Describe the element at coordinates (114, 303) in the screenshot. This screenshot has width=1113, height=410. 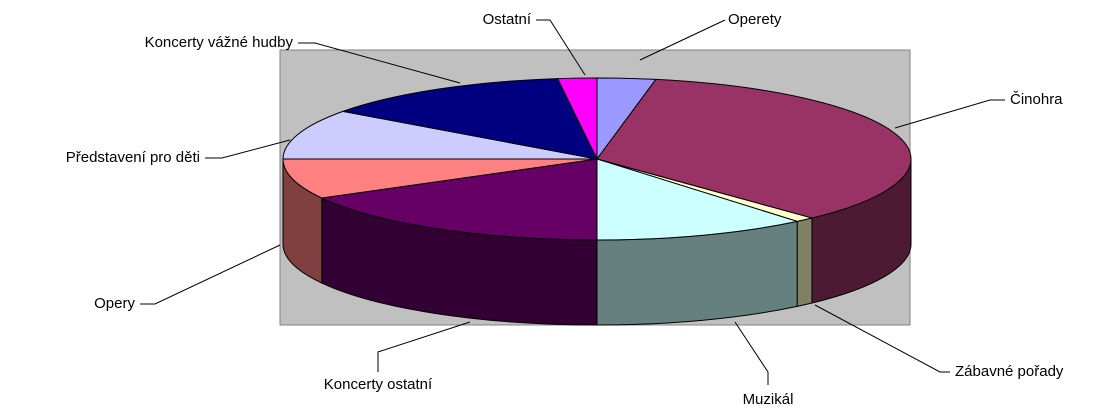
I see `slice-label: Opery` at that location.